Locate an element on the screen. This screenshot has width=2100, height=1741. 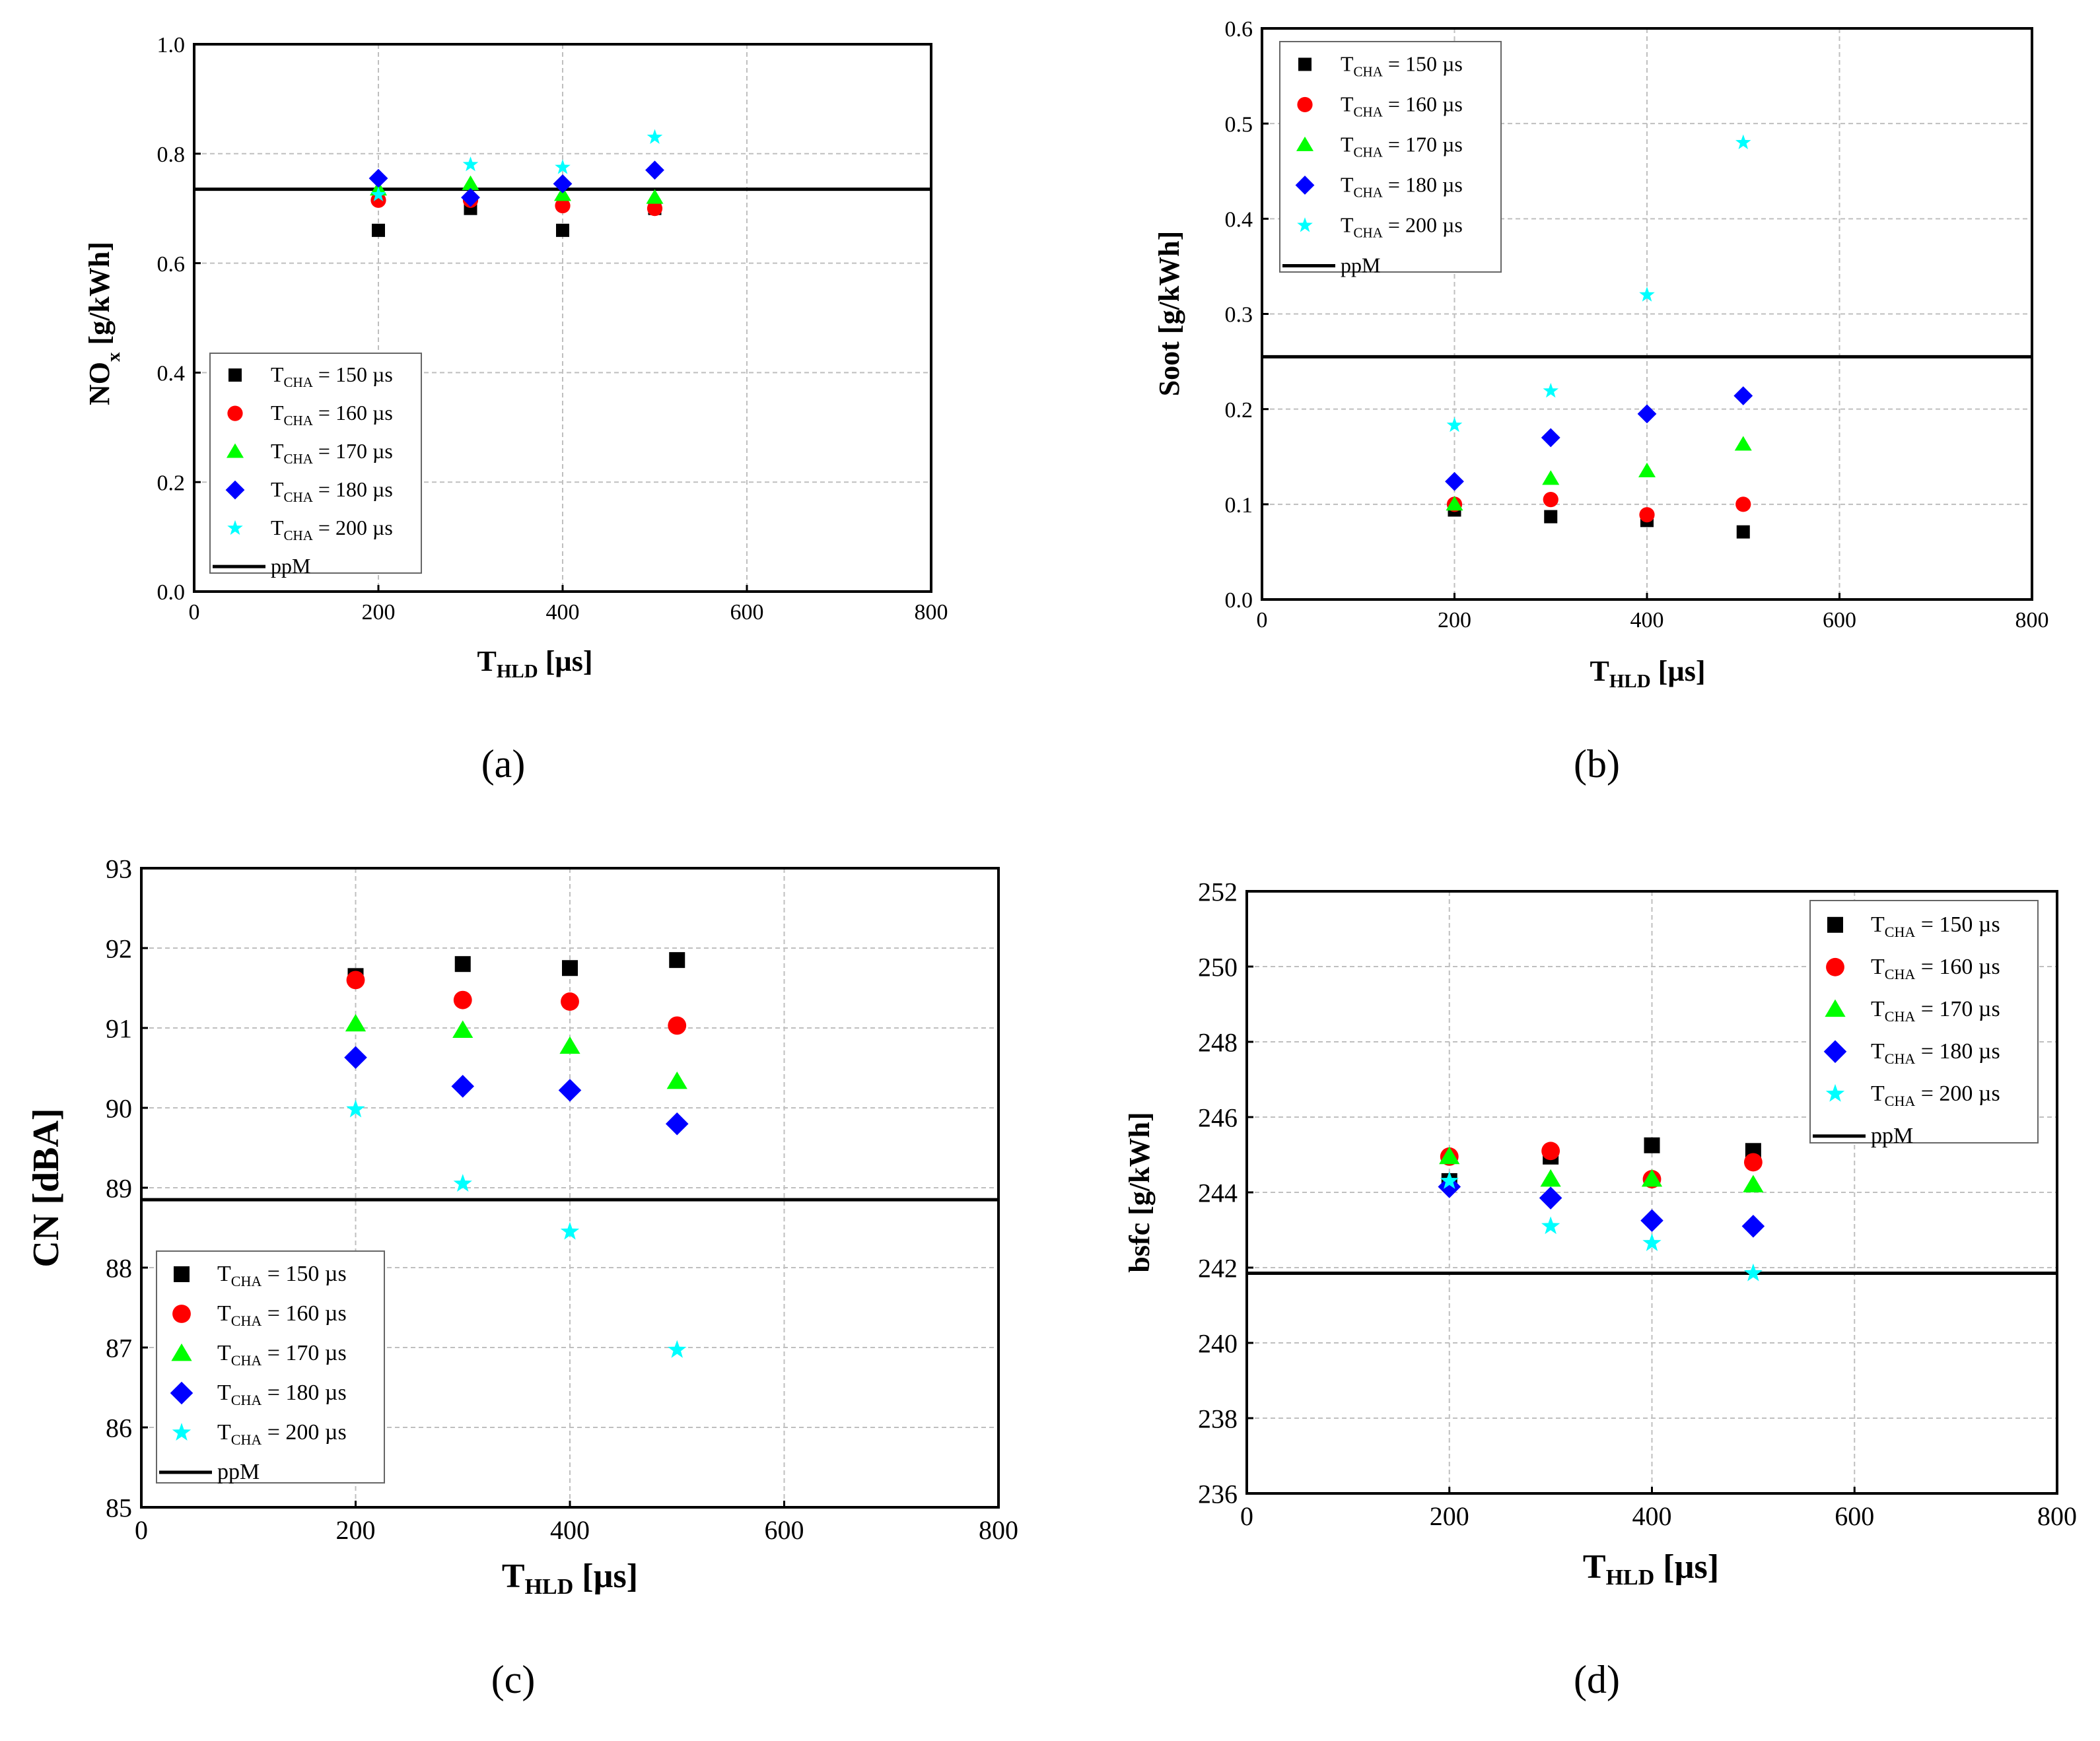
y-tick-label: 248 is located at coordinates (1218, 1042).